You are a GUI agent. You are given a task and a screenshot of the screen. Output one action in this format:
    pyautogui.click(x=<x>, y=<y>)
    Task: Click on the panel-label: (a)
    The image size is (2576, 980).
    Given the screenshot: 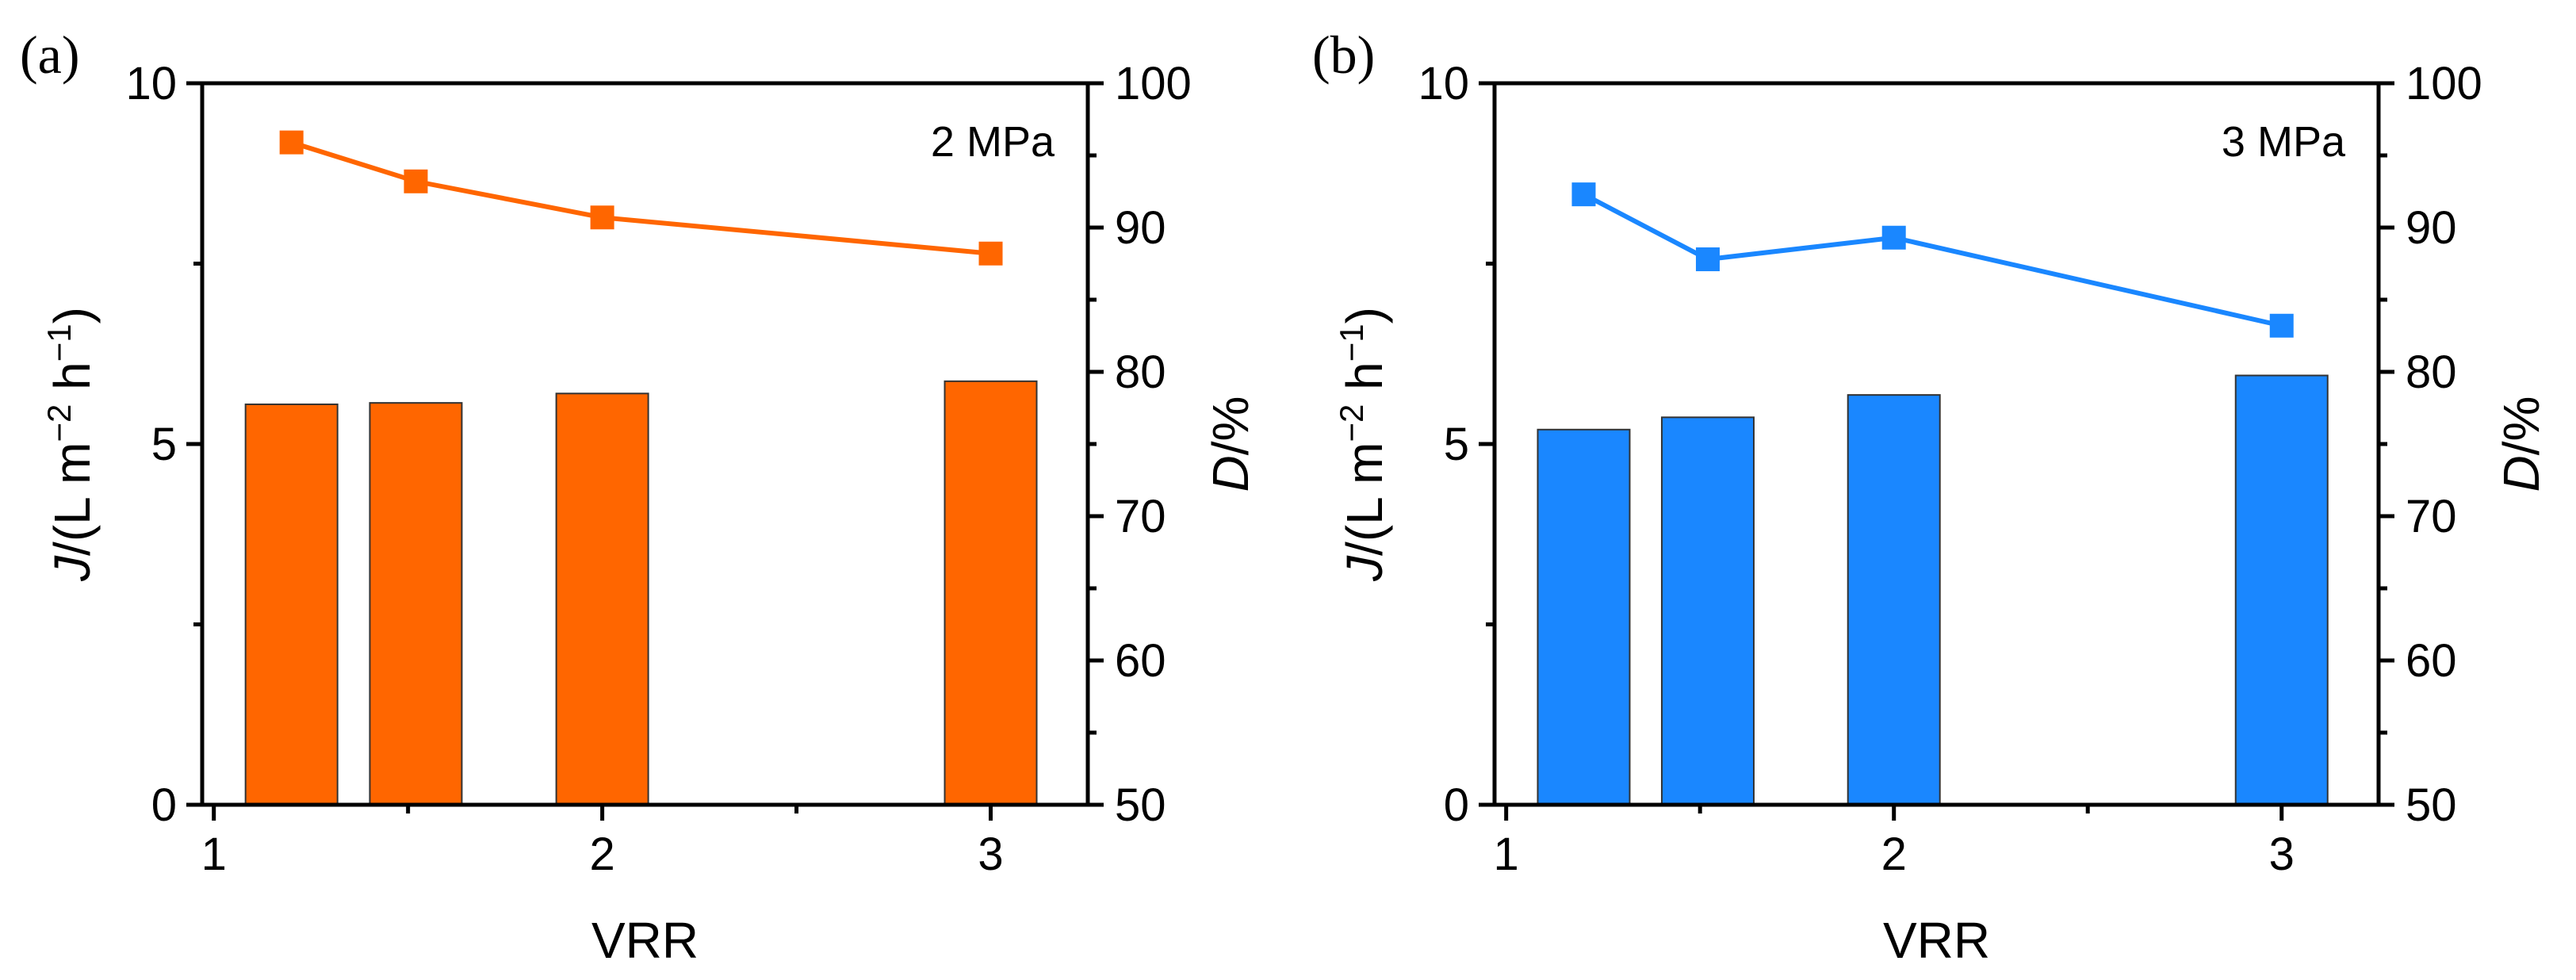 What is the action you would take?
    pyautogui.click(x=49, y=55)
    